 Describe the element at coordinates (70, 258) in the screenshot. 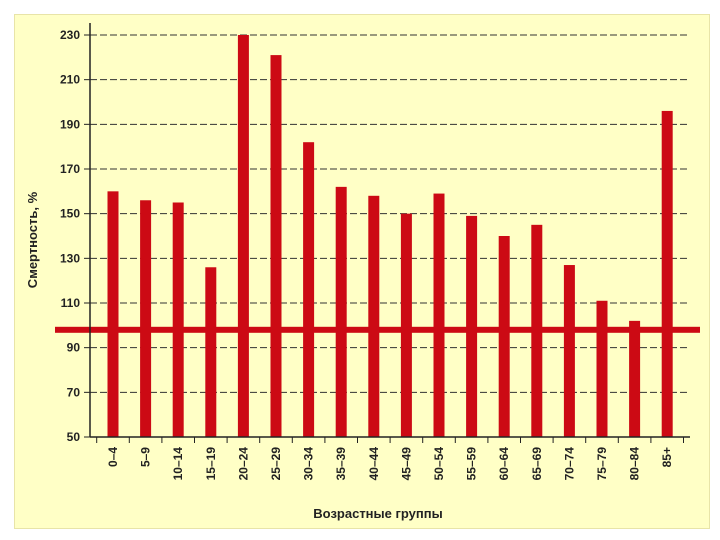

I see `y-tick-label: 130` at that location.